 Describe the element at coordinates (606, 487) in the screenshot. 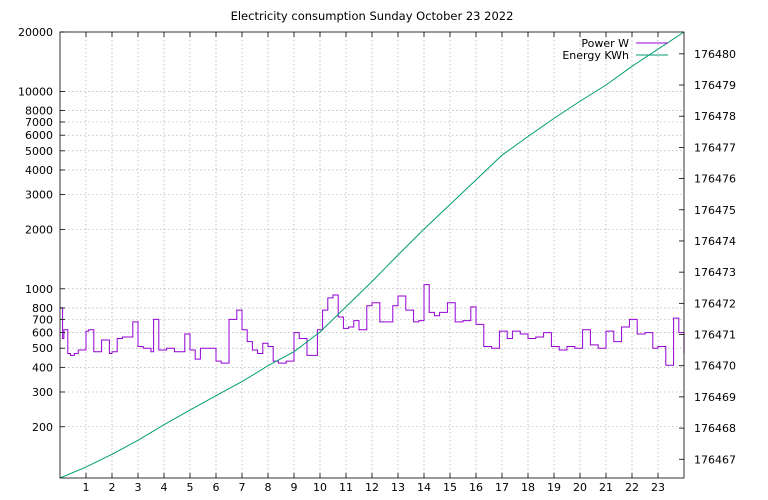

I see `x-tick-label: 21` at that location.